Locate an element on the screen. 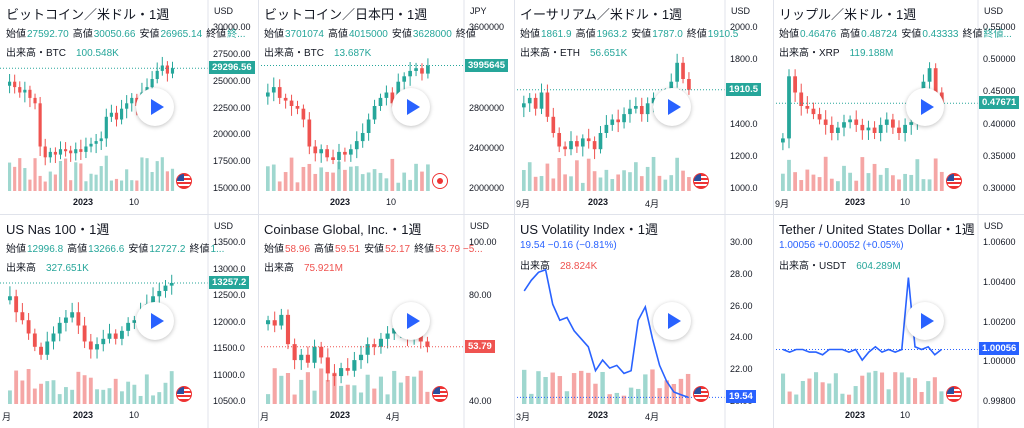 This screenshot has width=1024, height=428. chart-title: イーサリアム／米ドル・1週 is located at coordinates (601, 14).